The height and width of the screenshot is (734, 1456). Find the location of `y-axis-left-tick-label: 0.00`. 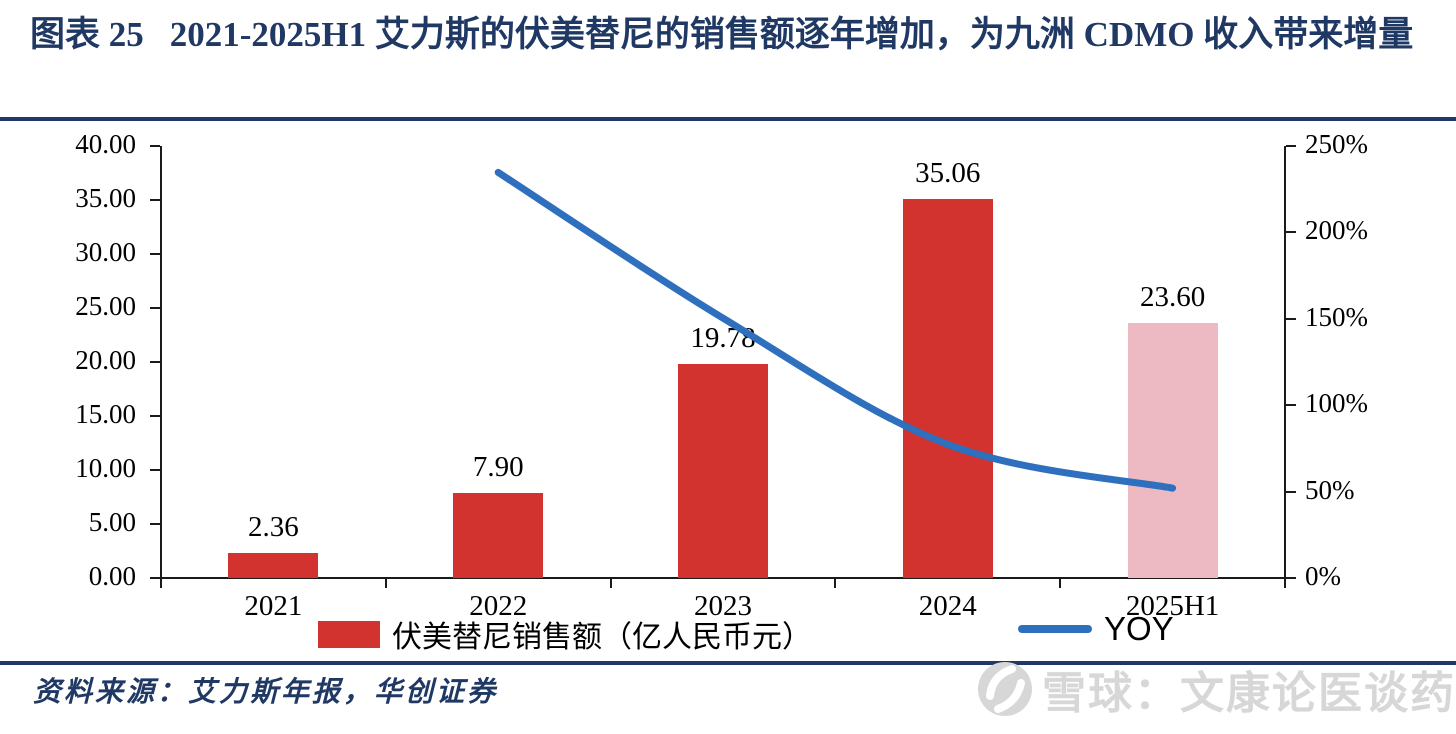

y-axis-left-tick-label: 0.00 is located at coordinates (112, 576).